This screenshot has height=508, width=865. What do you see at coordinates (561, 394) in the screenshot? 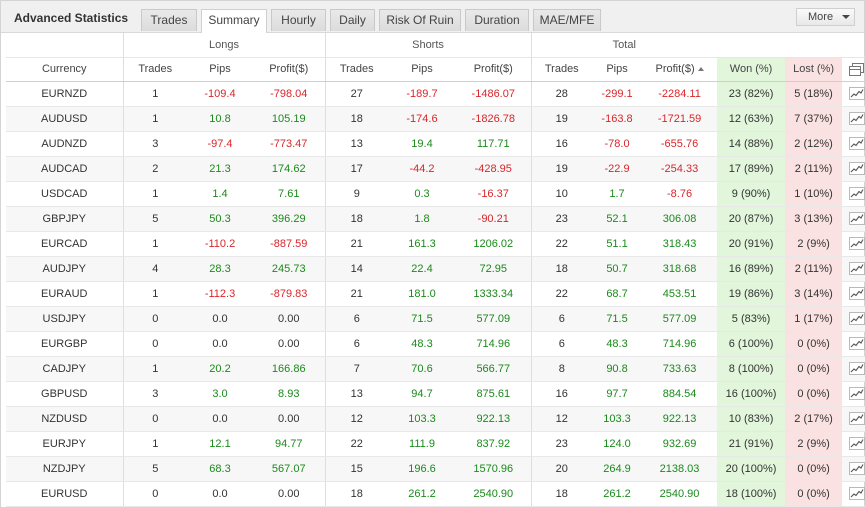
I see `cell-total-trades: 16` at bounding box center [561, 394].